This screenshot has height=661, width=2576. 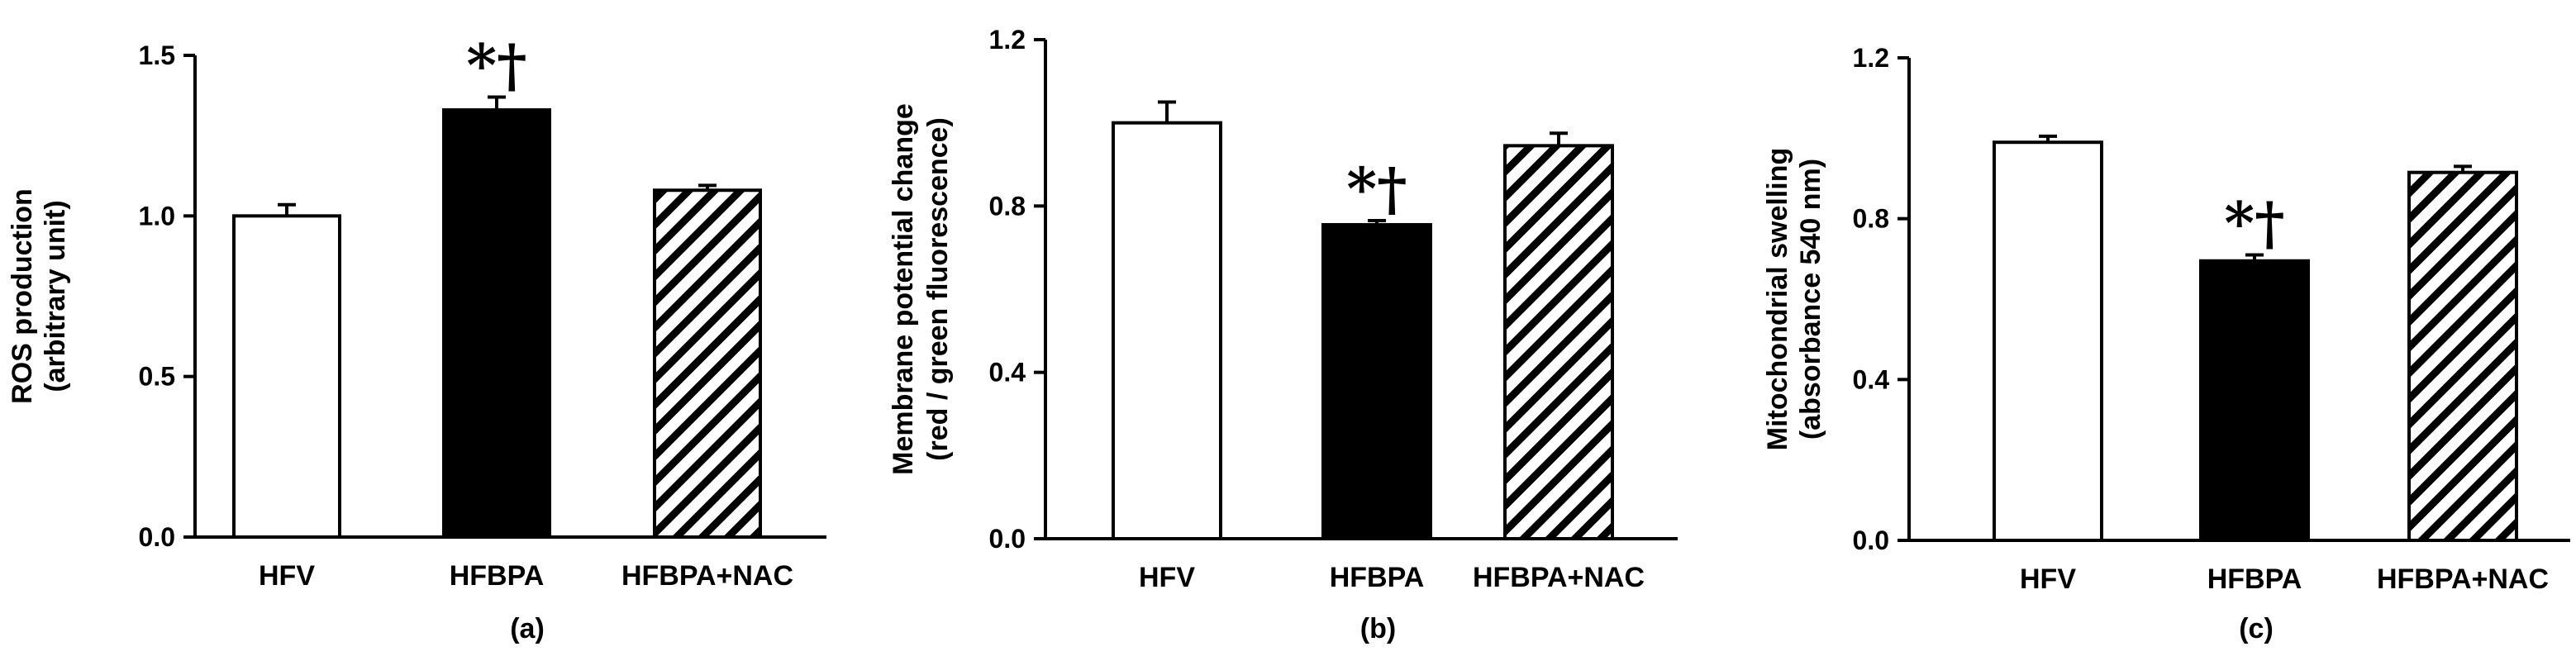 What do you see at coordinates (157, 55) in the screenshot?
I see `y-tick-label: 1.5` at bounding box center [157, 55].